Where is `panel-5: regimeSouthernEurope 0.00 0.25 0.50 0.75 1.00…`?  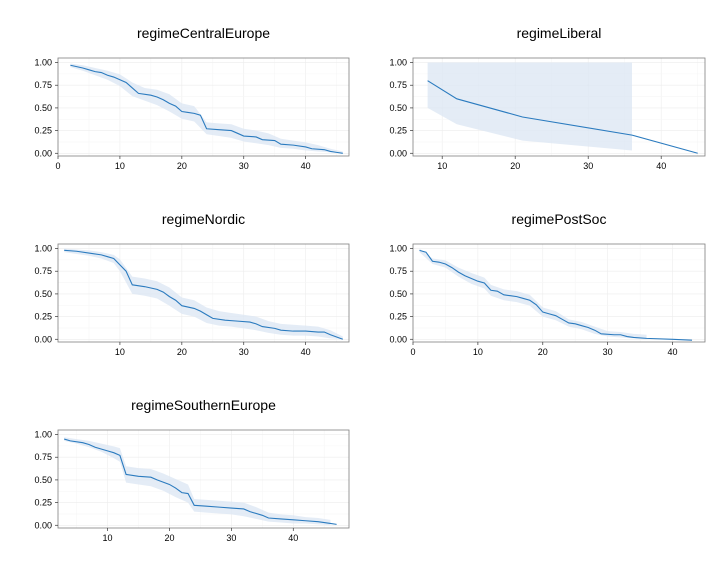 panel-5: regimeSouthernEurope 0.00 0.25 0.50 0.75 1.00… is located at coordinates (192, 470).